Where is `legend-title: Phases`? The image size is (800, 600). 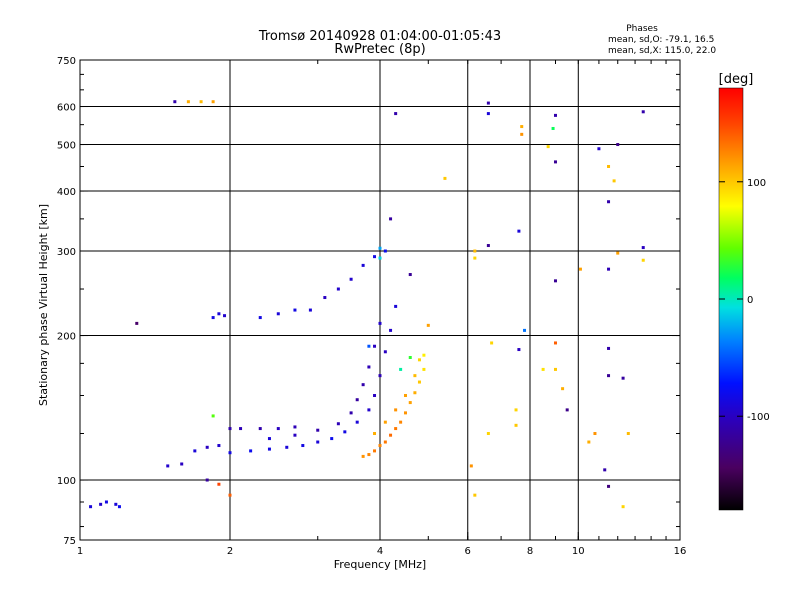 legend-title: Phases is located at coordinates (642, 29).